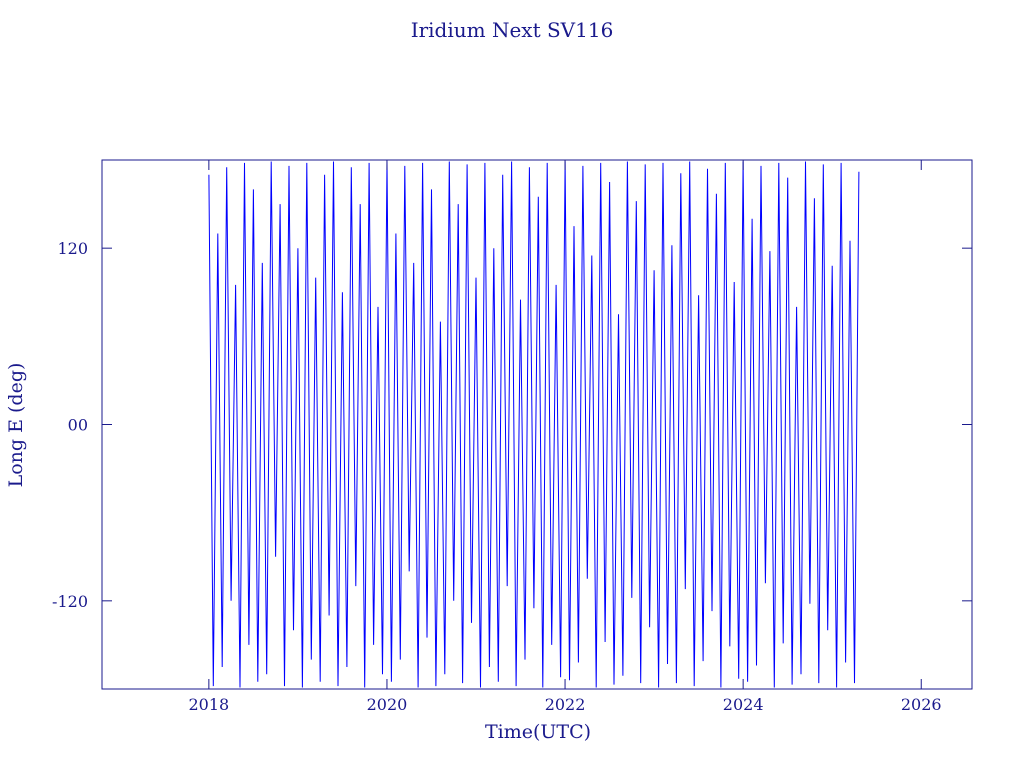 The image size is (1024, 768). What do you see at coordinates (921, 704) in the screenshot?
I see `x-tick-label: 2026` at bounding box center [921, 704].